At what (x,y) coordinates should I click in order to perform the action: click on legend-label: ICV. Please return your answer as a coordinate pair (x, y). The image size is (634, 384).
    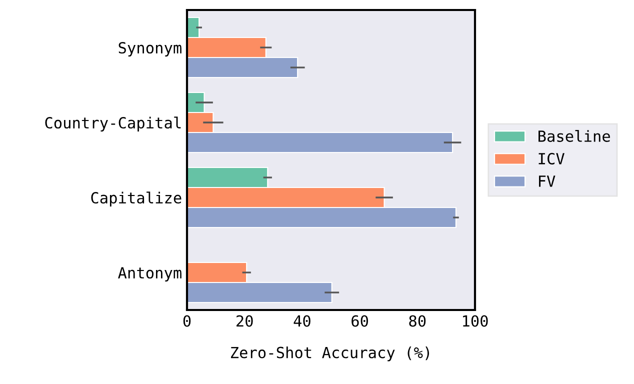
    Looking at the image, I should click on (551, 158).